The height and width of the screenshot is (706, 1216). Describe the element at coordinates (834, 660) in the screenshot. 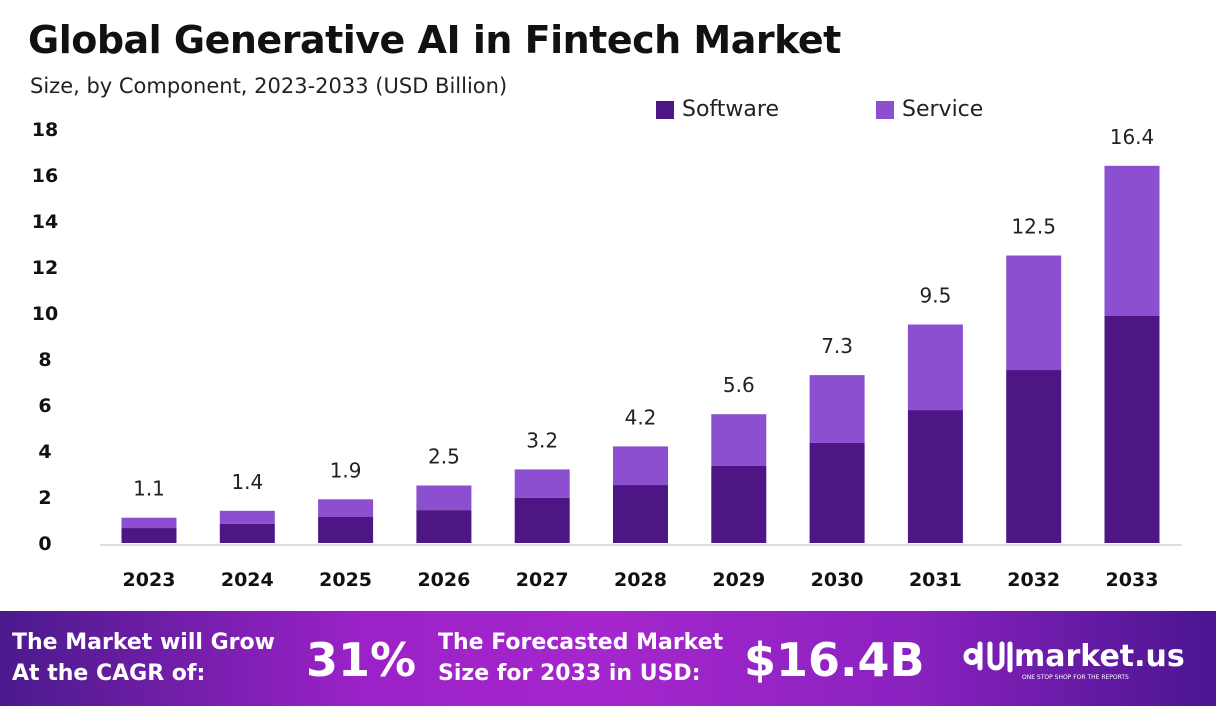

I see `forecast-value: $16.4B` at that location.